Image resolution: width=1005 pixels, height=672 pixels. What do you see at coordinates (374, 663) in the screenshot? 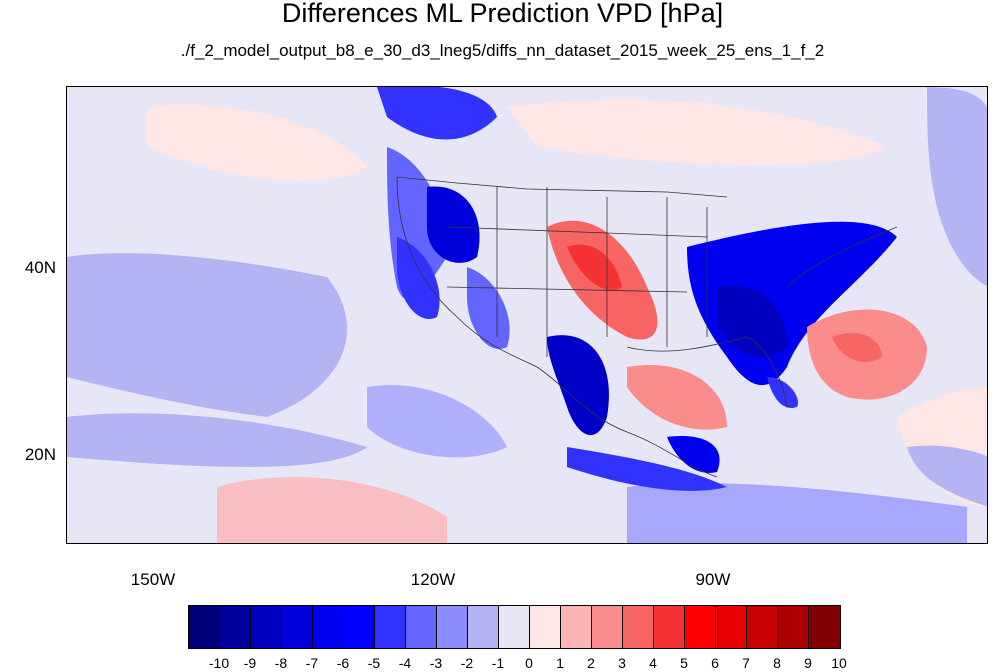
I see `colorbar-tick-label: -5` at bounding box center [374, 663].